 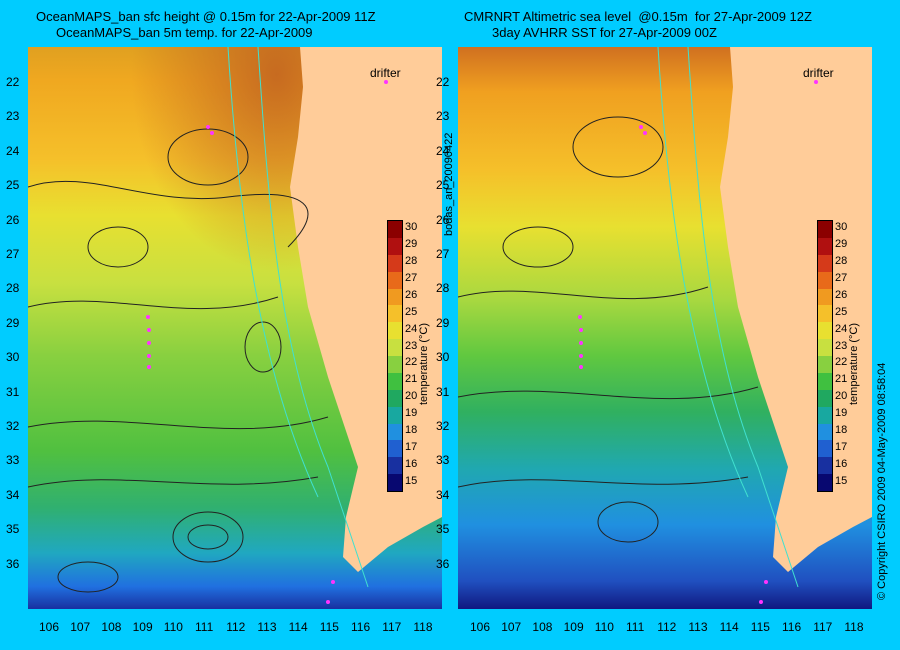 What do you see at coordinates (424, 363) in the screenshot?
I see `colorbar-label-left: temperature (°C)` at bounding box center [424, 363].